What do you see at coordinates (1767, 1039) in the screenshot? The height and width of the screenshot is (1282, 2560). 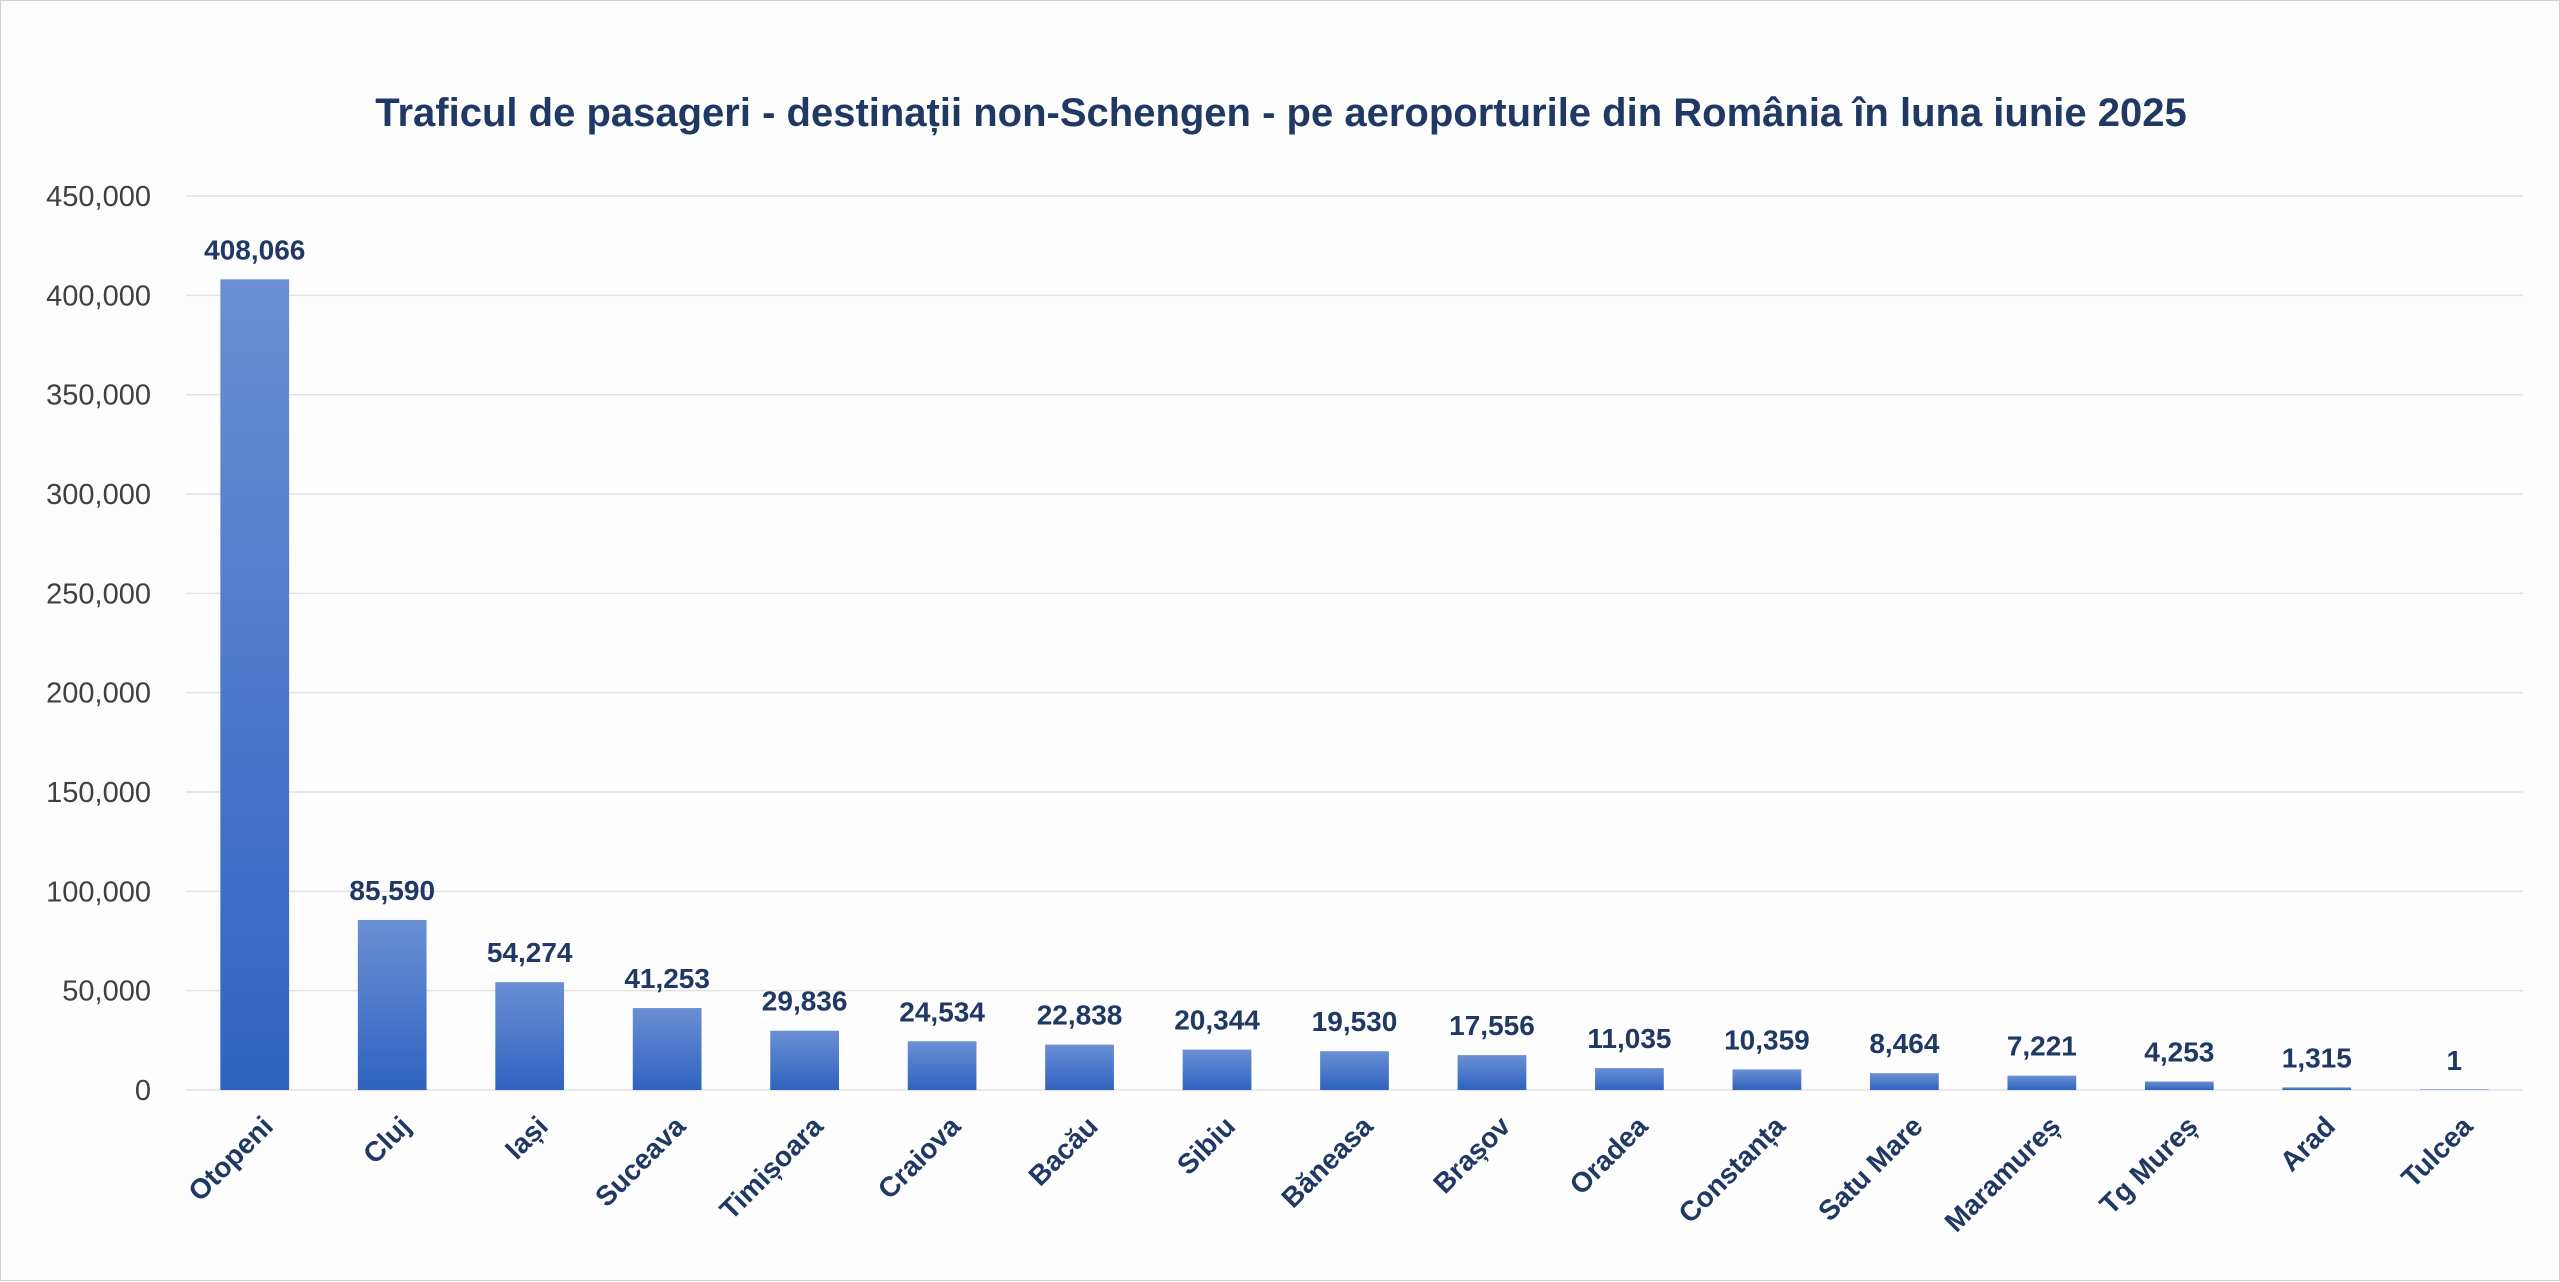 I see `data-label: 10,359` at bounding box center [1767, 1039].